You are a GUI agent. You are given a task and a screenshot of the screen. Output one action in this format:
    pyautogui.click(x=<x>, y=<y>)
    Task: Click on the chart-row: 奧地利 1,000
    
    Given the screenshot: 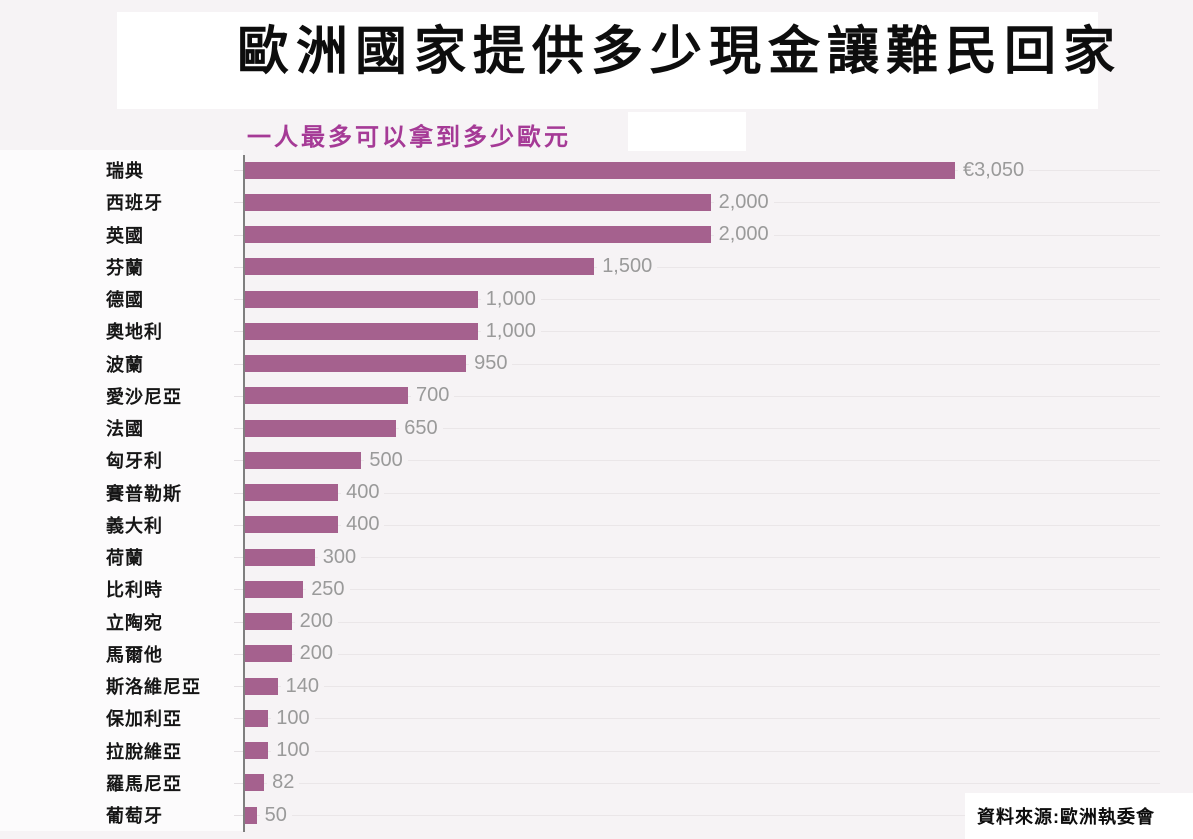 What is the action you would take?
    pyautogui.click(x=580, y=331)
    